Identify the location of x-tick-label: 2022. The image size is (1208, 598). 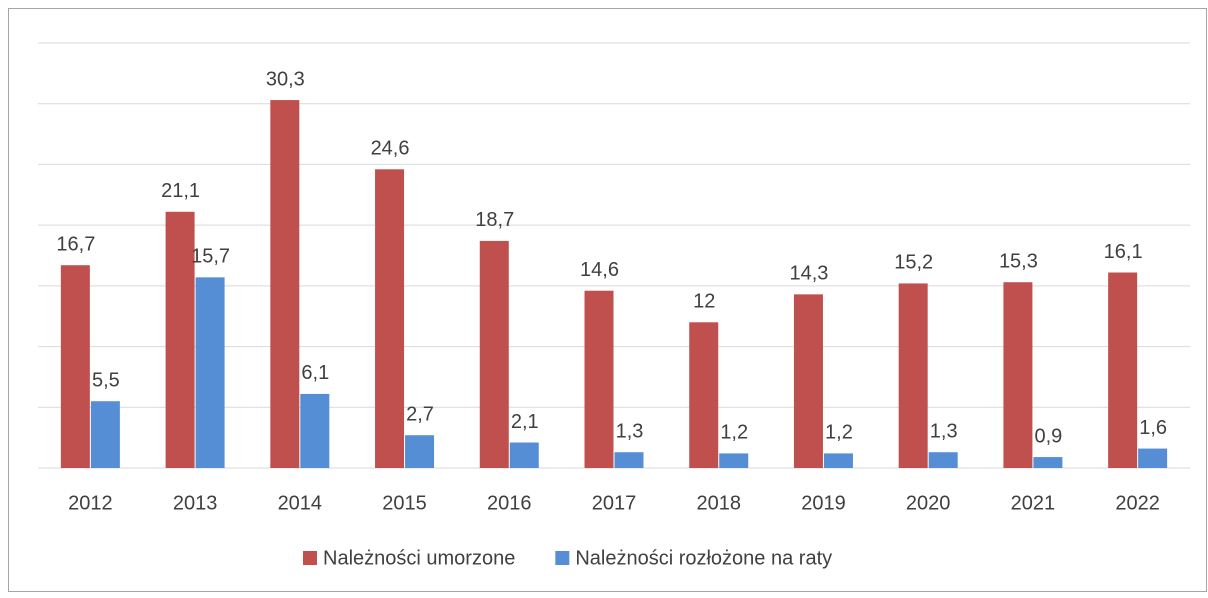
(1137, 503).